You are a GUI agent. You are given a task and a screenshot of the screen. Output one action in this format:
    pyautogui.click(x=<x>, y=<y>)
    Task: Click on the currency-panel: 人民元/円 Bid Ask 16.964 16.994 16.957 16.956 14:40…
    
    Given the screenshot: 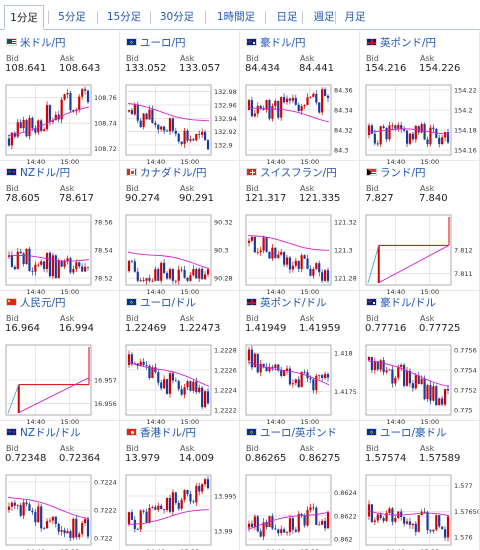 What is the action you would take?
    pyautogui.click(x=60, y=358)
    